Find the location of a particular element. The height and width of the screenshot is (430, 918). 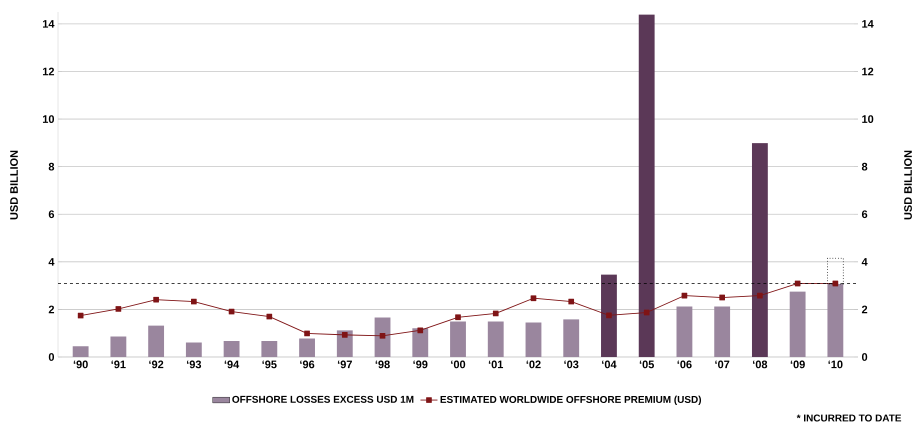

text: * INCURRED TO DATE is located at coordinates (849, 418).